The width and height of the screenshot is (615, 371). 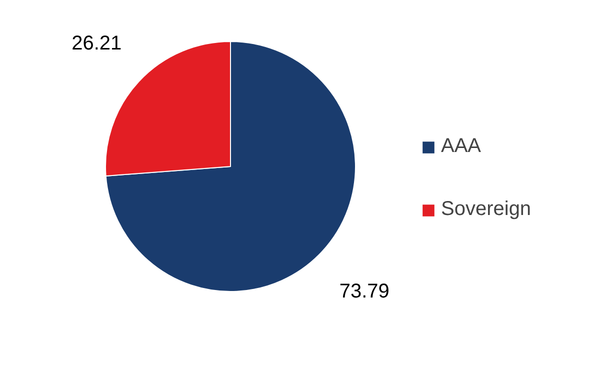 What do you see at coordinates (486, 209) in the screenshot?
I see `legend-label: Sovereign` at bounding box center [486, 209].